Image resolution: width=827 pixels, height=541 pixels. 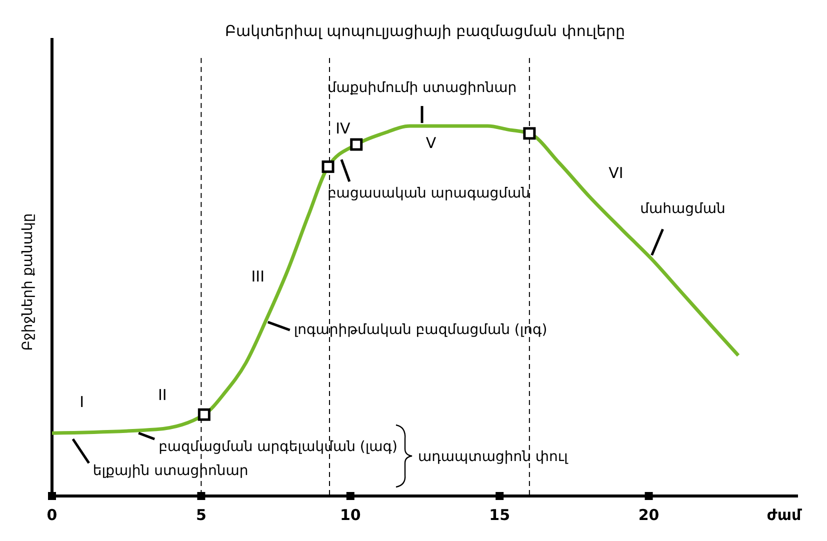 I want to click on x-tick-label: 0, so click(x=52, y=515).